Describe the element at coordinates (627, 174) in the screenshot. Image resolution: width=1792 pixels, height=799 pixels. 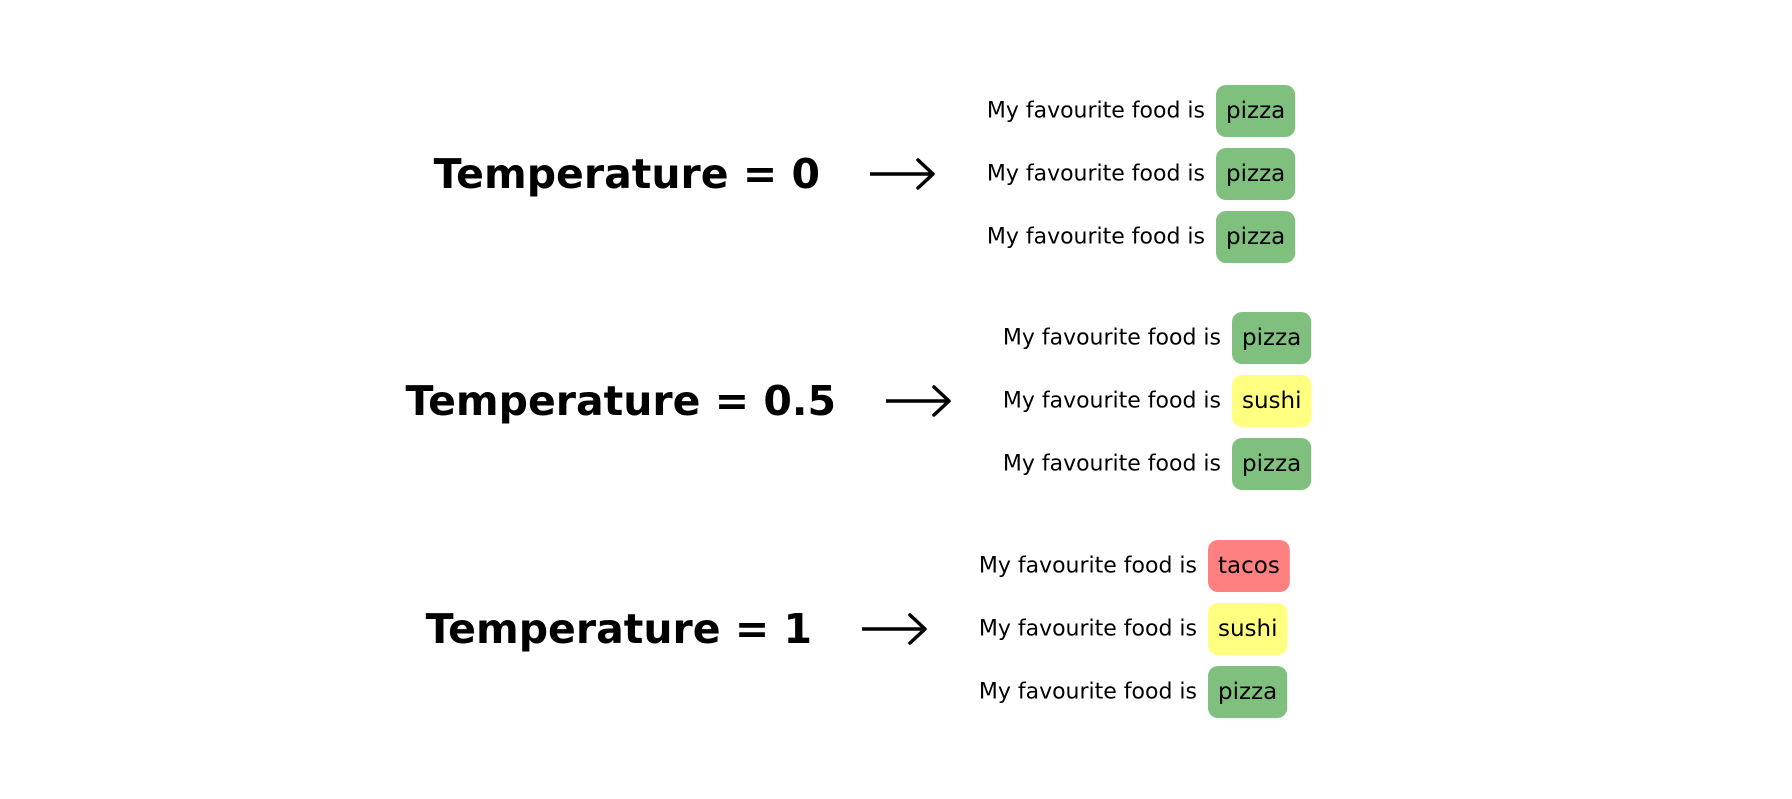
I see `temperature-label: Temperature = 0` at that location.